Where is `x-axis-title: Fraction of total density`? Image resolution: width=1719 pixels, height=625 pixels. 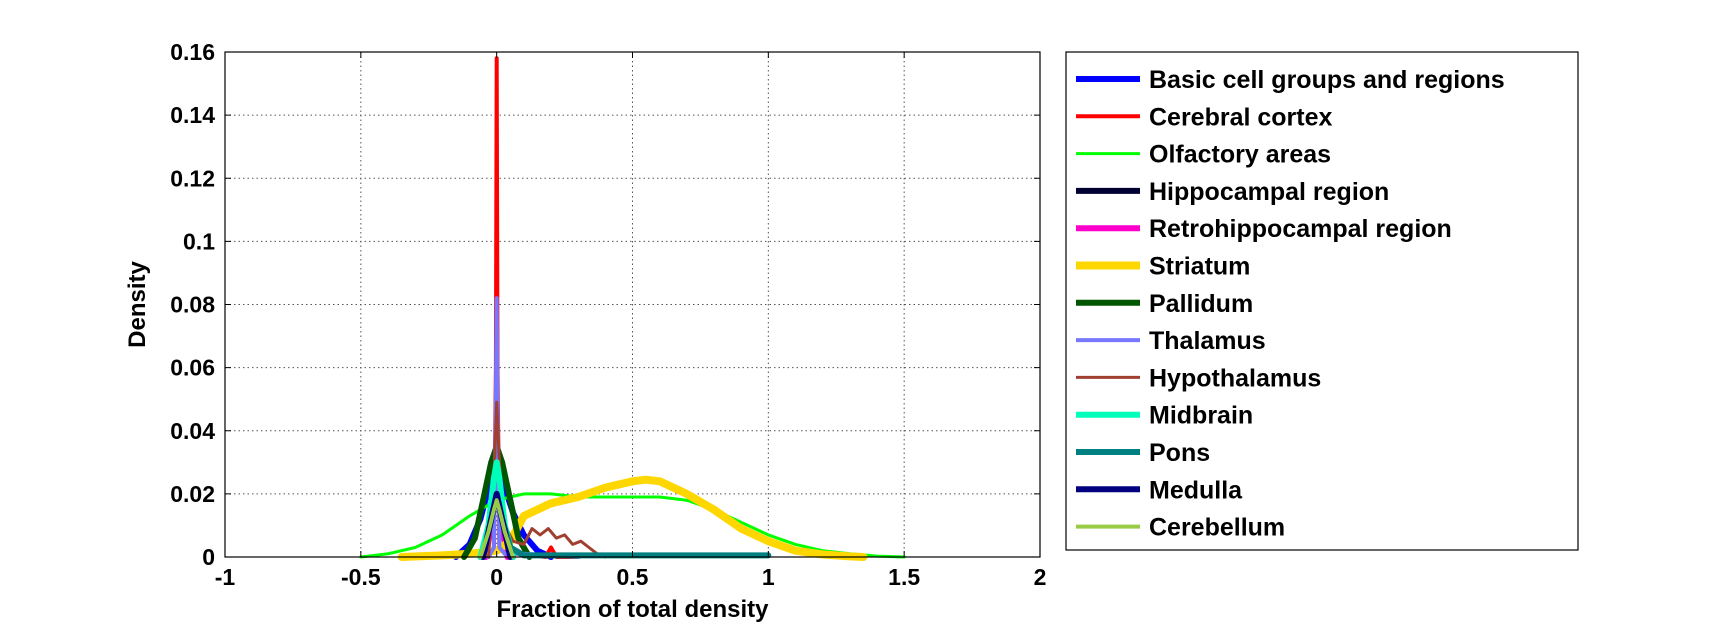 x-axis-title: Fraction of total density is located at coordinates (632, 609).